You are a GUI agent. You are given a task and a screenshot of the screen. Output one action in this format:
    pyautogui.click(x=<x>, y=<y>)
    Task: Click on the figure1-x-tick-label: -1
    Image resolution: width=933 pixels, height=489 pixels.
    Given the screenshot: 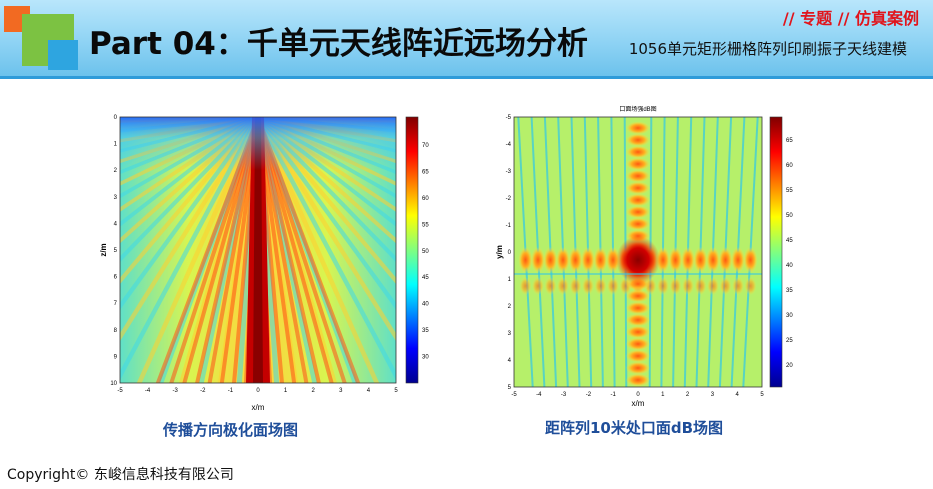 What is the action you would take?
    pyautogui.click(x=231, y=391)
    